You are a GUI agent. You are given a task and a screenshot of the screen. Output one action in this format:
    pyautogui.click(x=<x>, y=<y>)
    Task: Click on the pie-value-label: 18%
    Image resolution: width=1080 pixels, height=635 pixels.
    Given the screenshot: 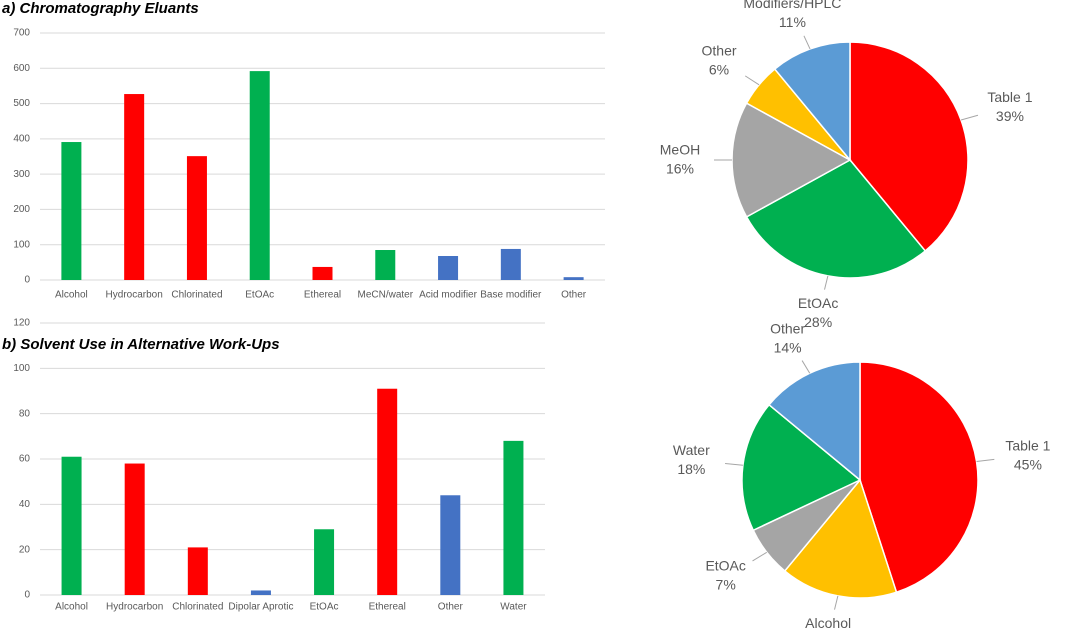 What is the action you would take?
    pyautogui.click(x=691, y=469)
    